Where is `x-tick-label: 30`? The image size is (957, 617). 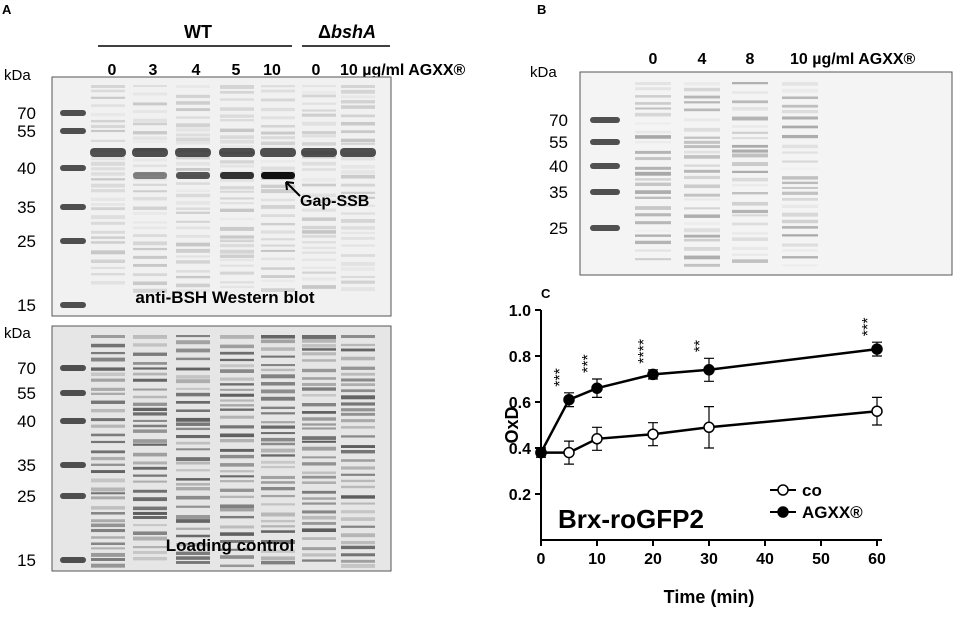
x-tick-label: 30 is located at coordinates (709, 559).